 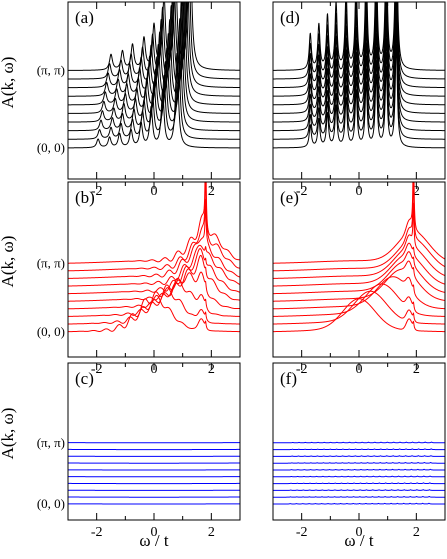 What do you see at coordinates (84, 378) in the screenshot?
I see `panel-label: (c)` at bounding box center [84, 378].